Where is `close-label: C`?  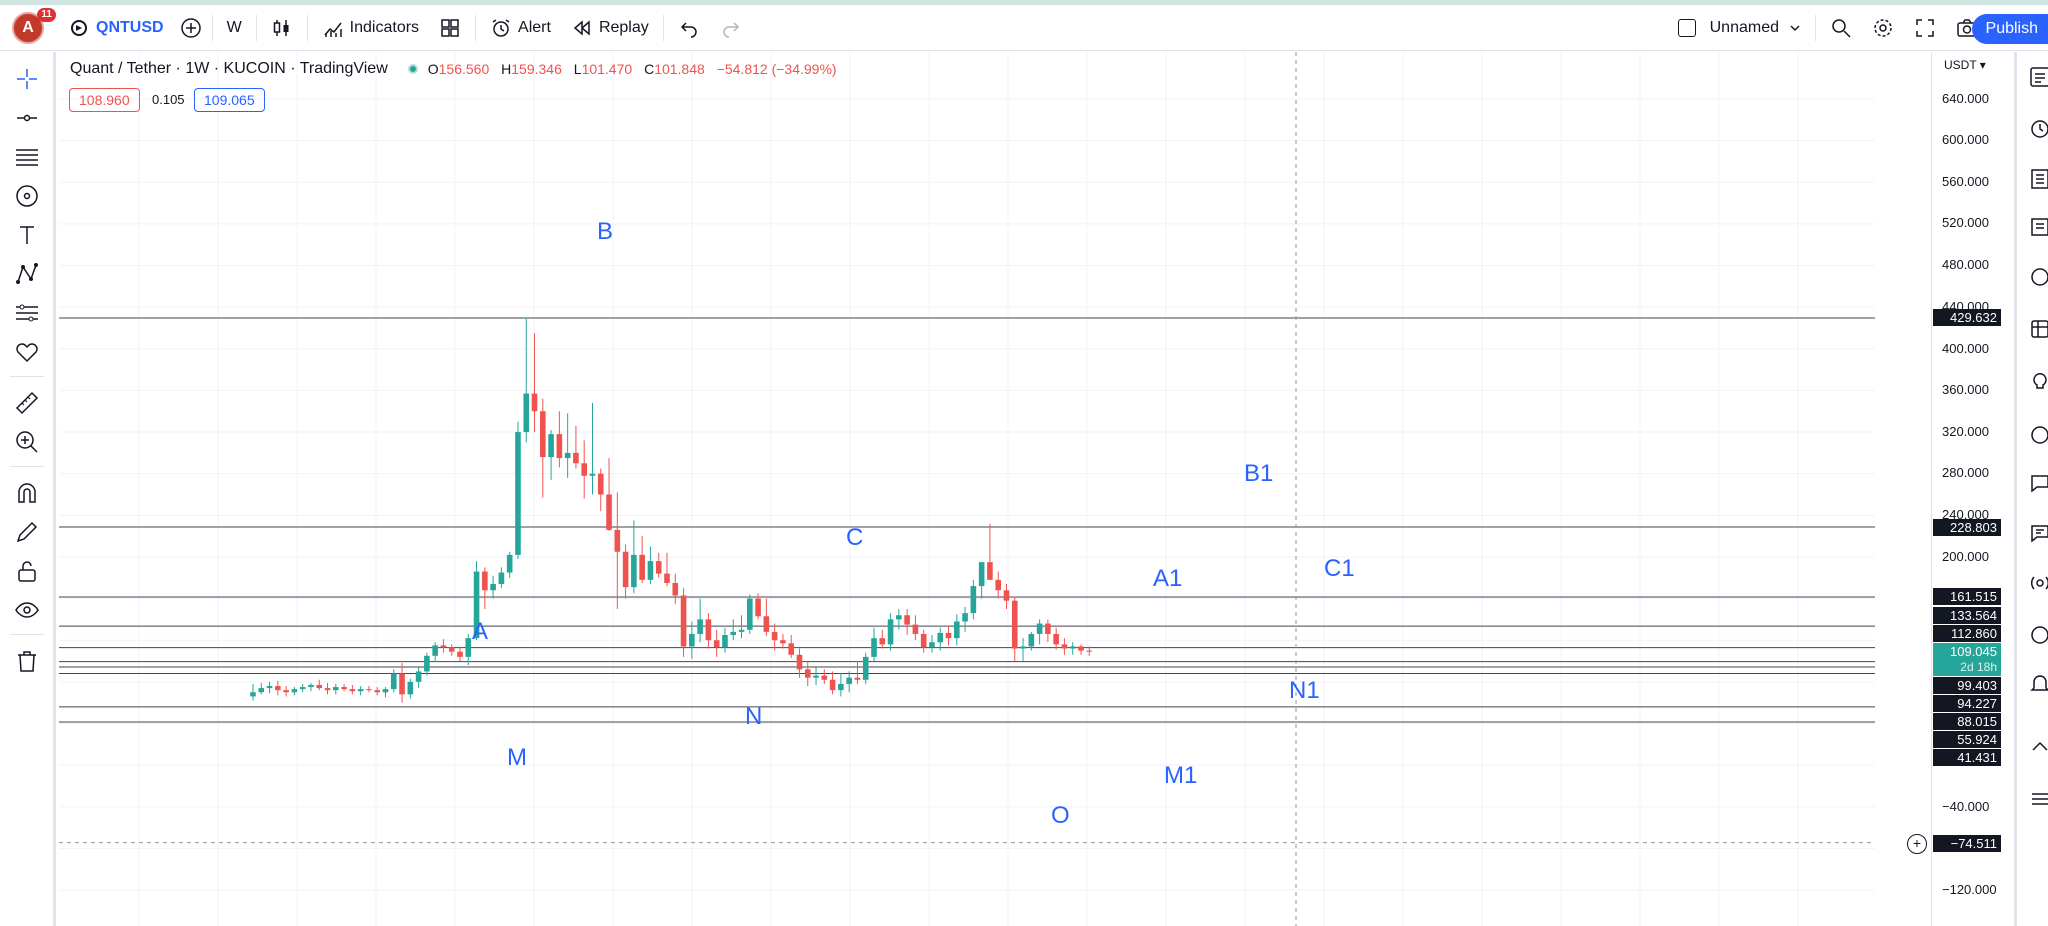 close-label: C is located at coordinates (649, 69).